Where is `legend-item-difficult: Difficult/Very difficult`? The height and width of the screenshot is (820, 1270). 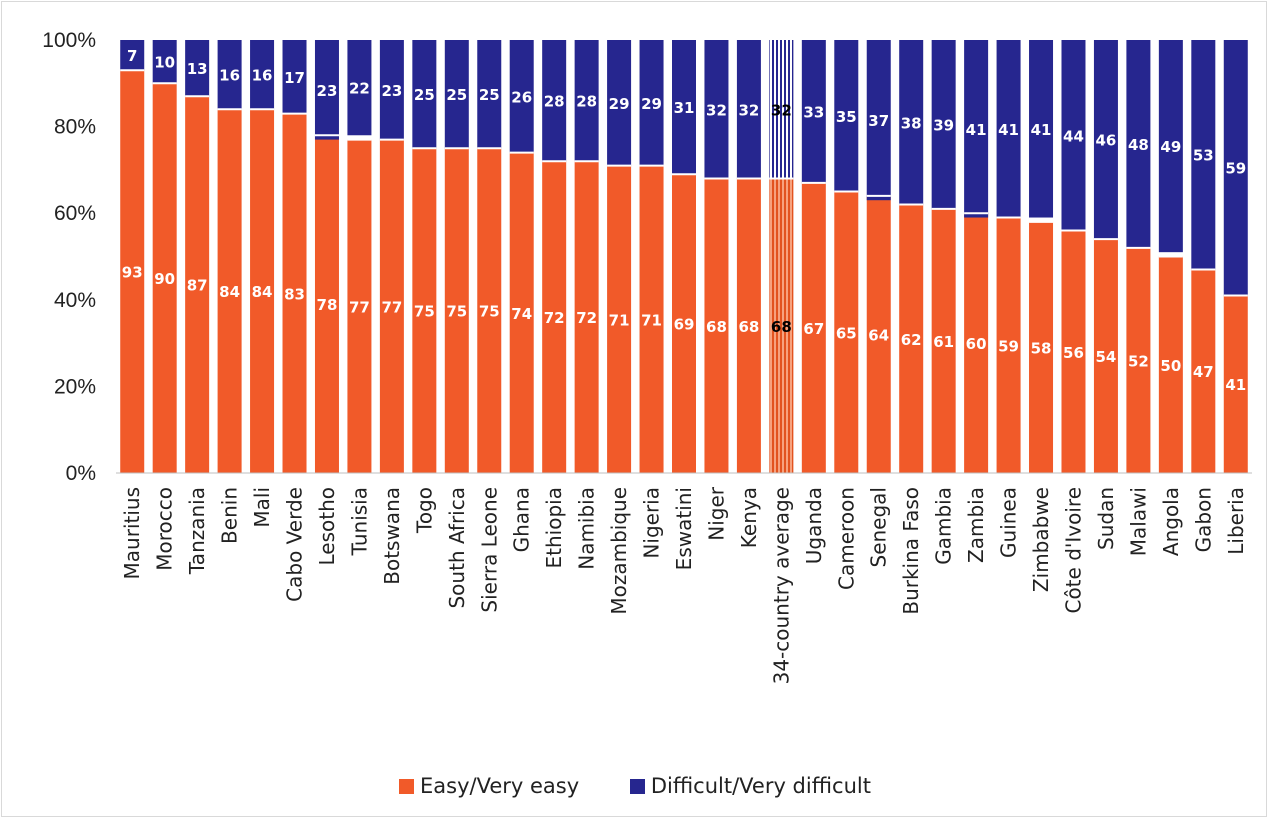
legend-item-difficult: Difficult/Very difficult is located at coordinates (750, 786).